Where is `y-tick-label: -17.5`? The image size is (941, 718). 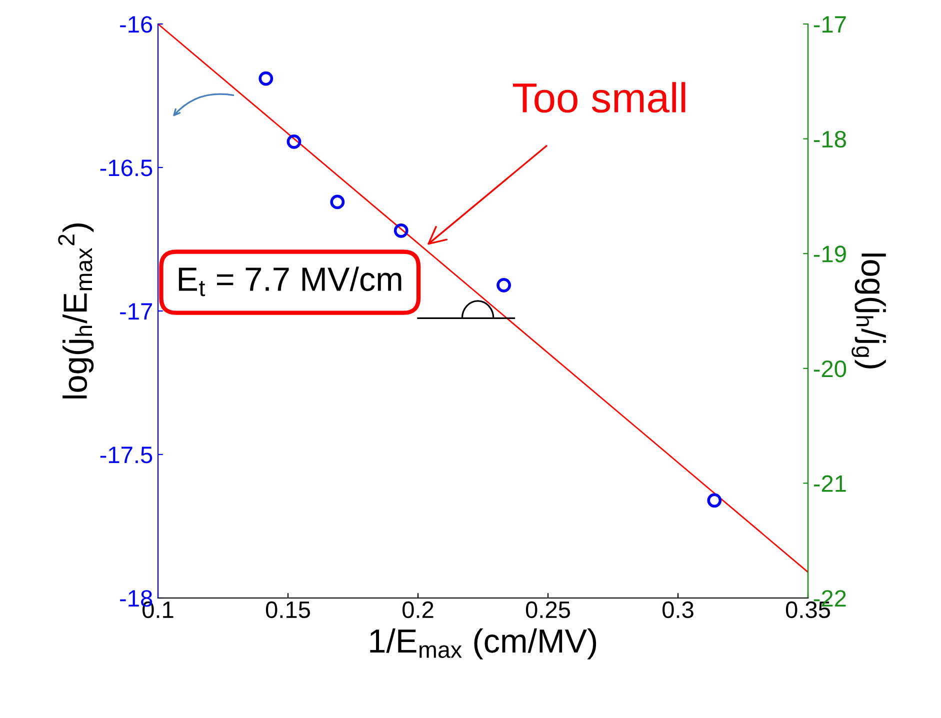
y-tick-label: -17.5 is located at coordinates (126, 455).